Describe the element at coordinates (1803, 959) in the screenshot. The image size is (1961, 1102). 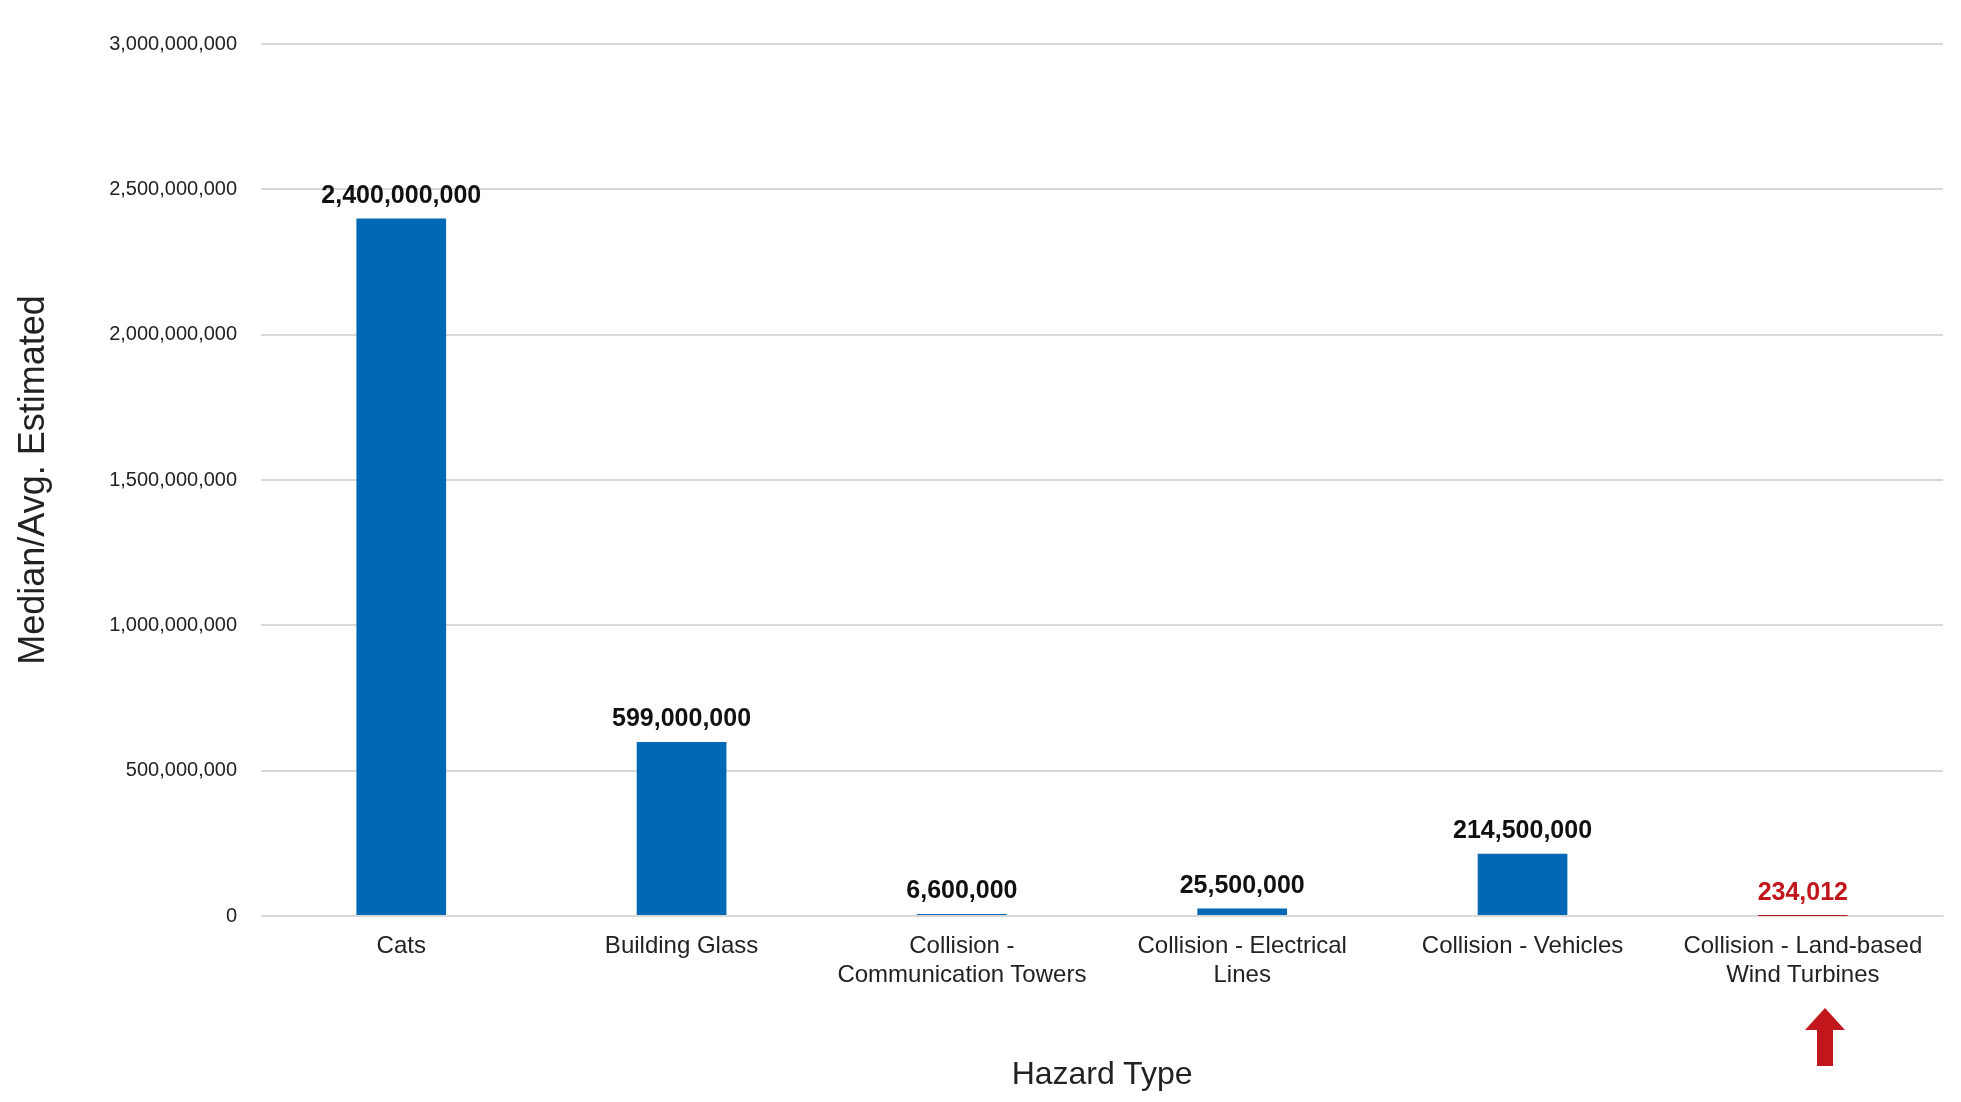
I see `x-tick-label: Collision - Land-based Wind Turbines` at that location.